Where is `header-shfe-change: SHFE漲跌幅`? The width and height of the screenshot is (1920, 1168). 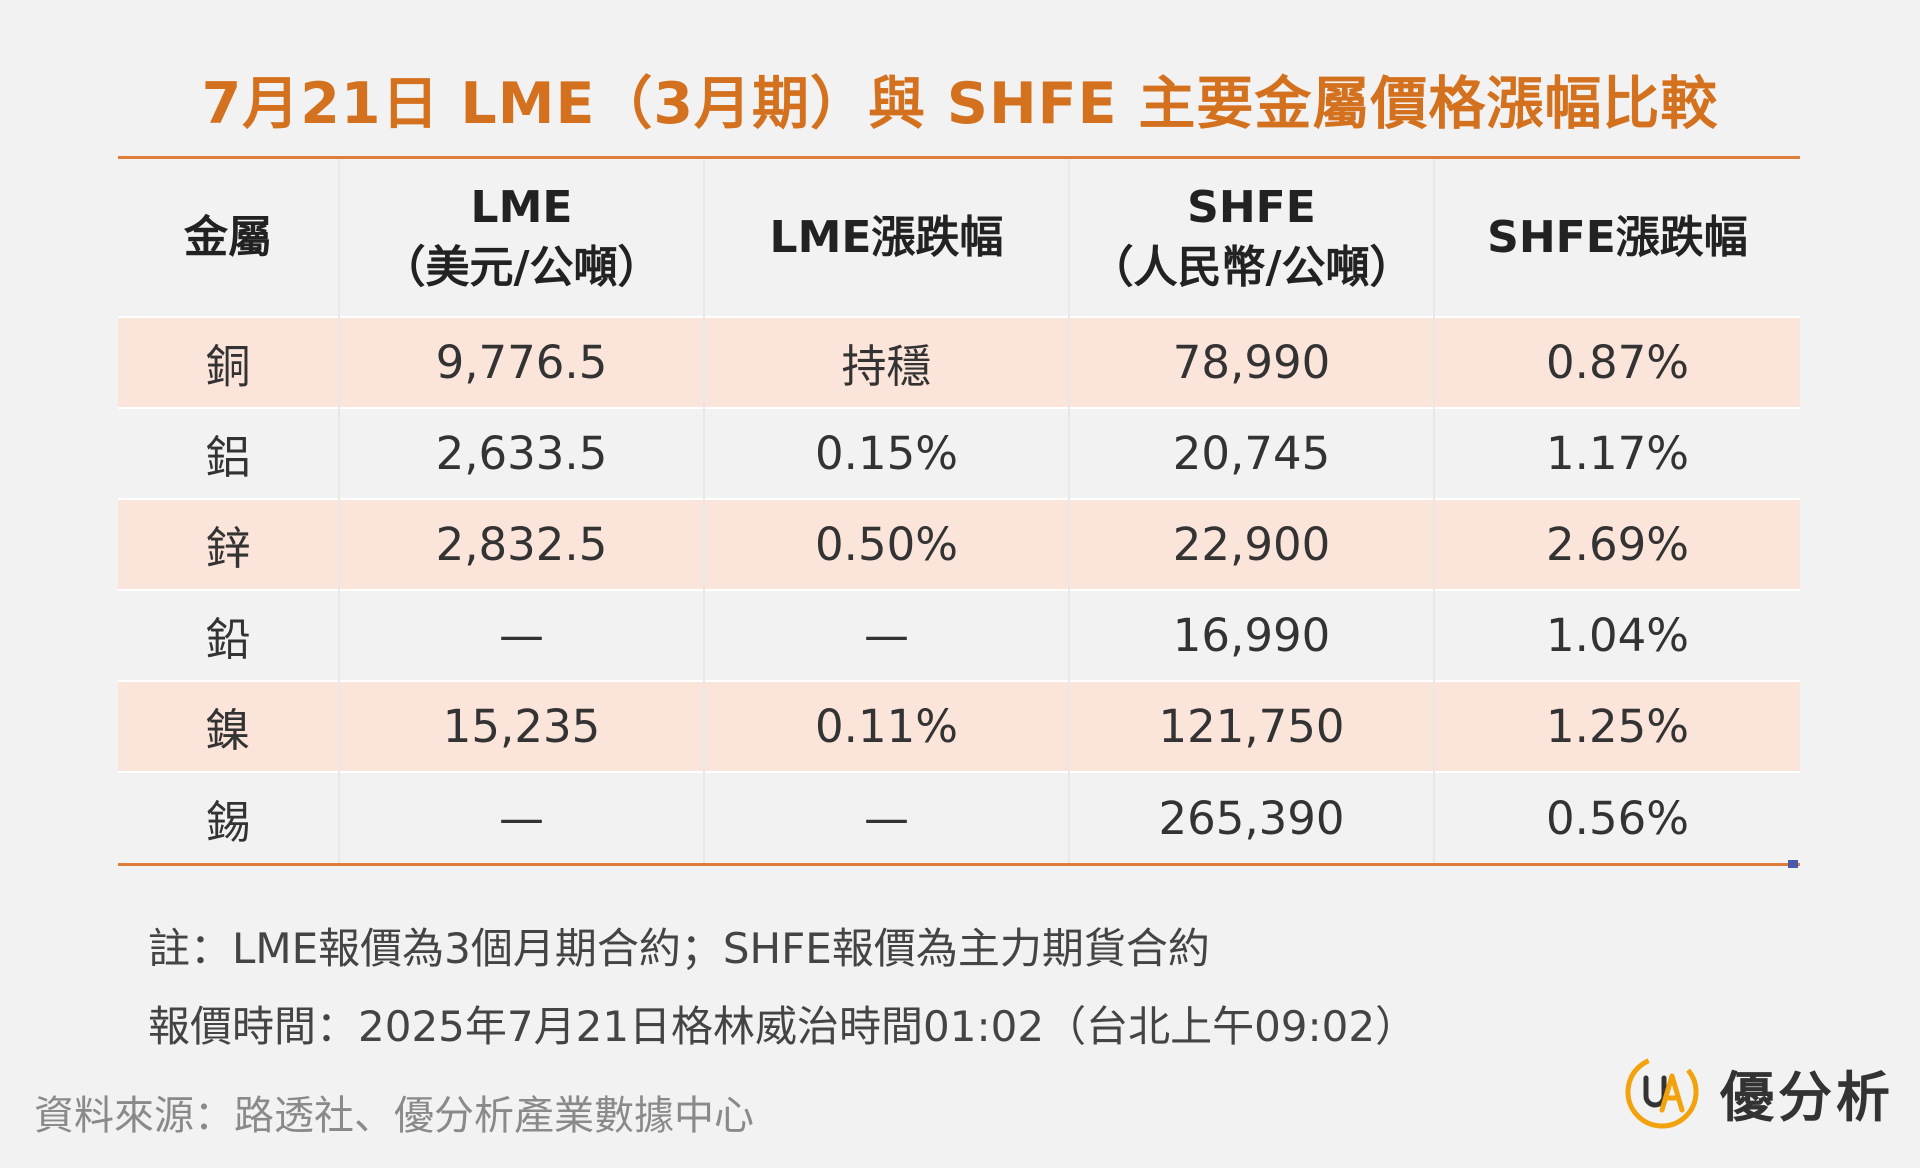 header-shfe-change: SHFE漲跌幅 is located at coordinates (1617, 237).